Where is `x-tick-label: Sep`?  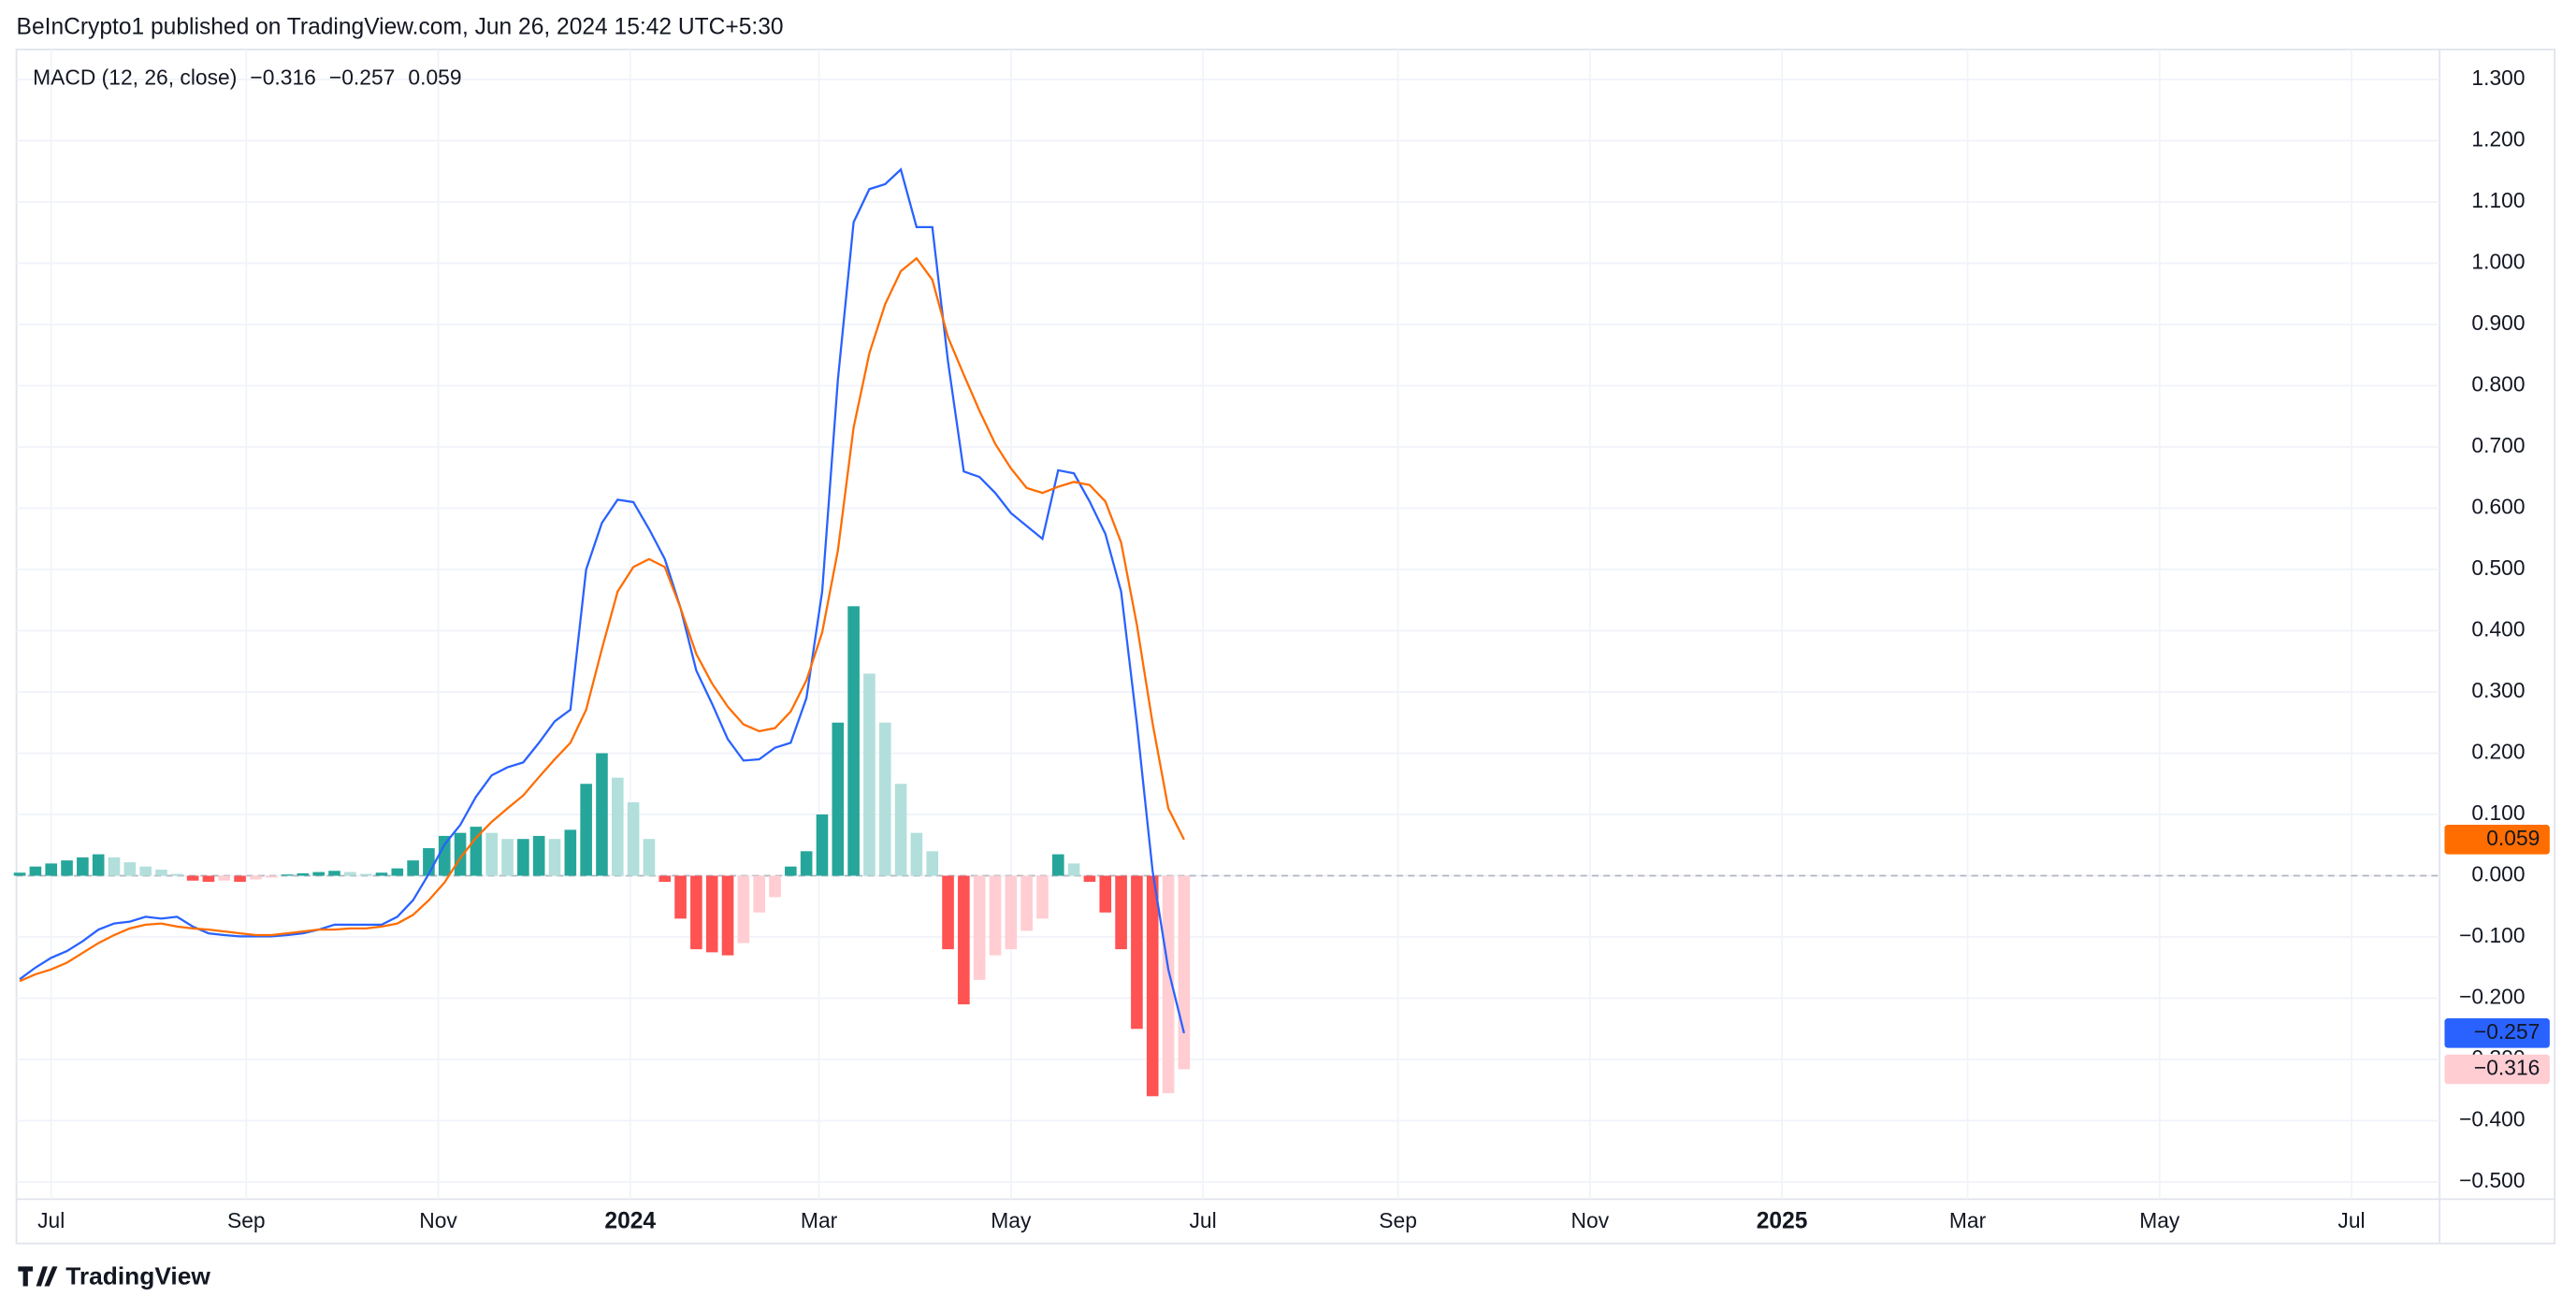 x-tick-label: Sep is located at coordinates (247, 1220).